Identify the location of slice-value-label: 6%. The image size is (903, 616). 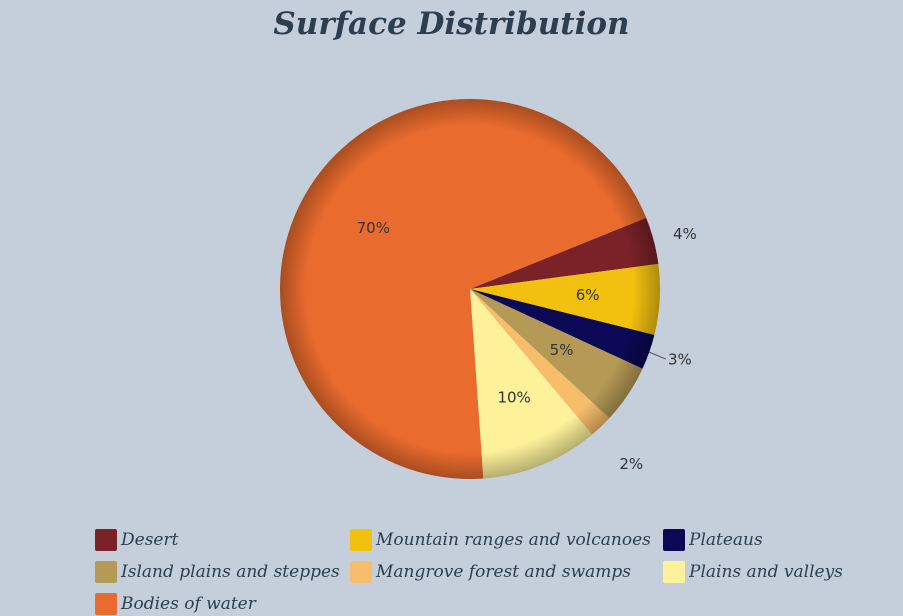
(588, 295).